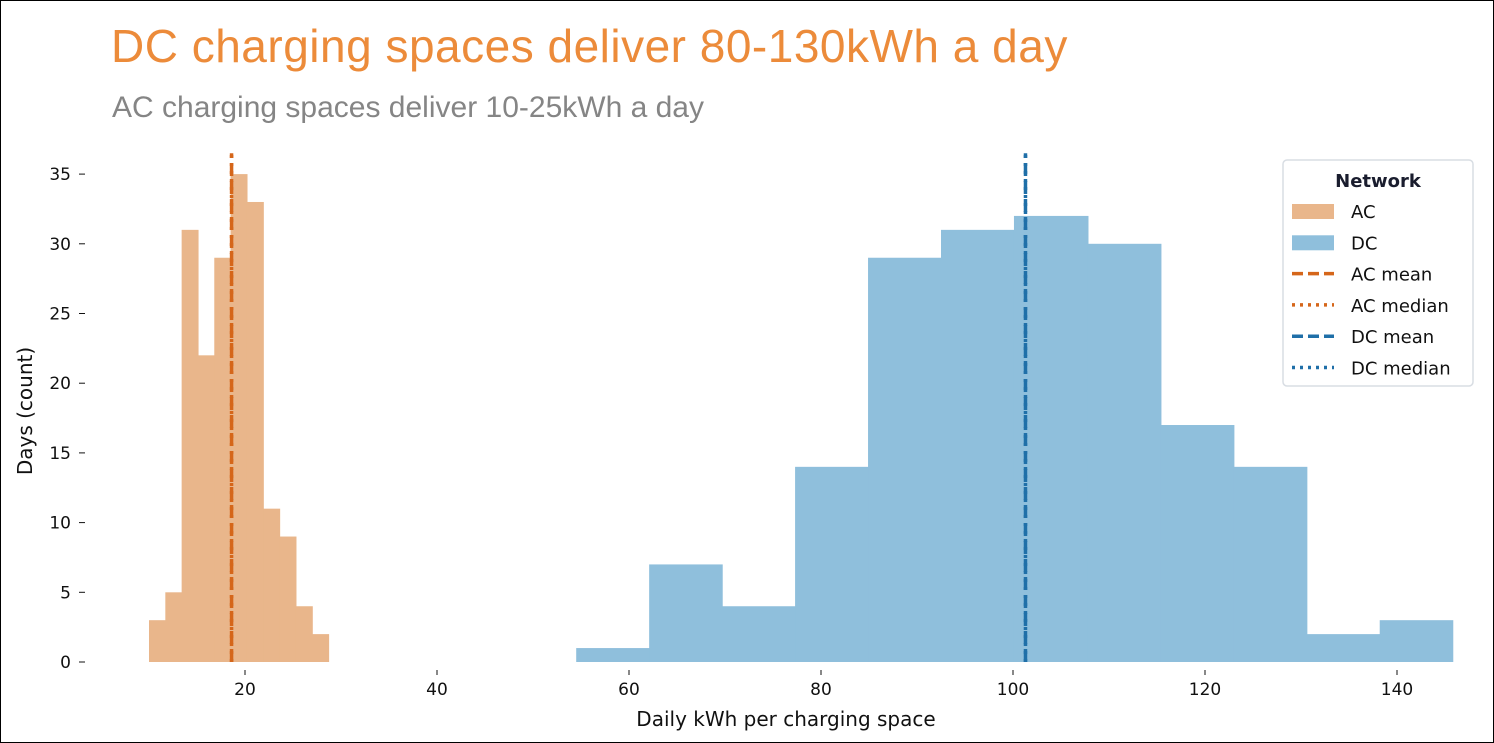  What do you see at coordinates (60, 175) in the screenshot?
I see `y-tick-label: 35` at bounding box center [60, 175].